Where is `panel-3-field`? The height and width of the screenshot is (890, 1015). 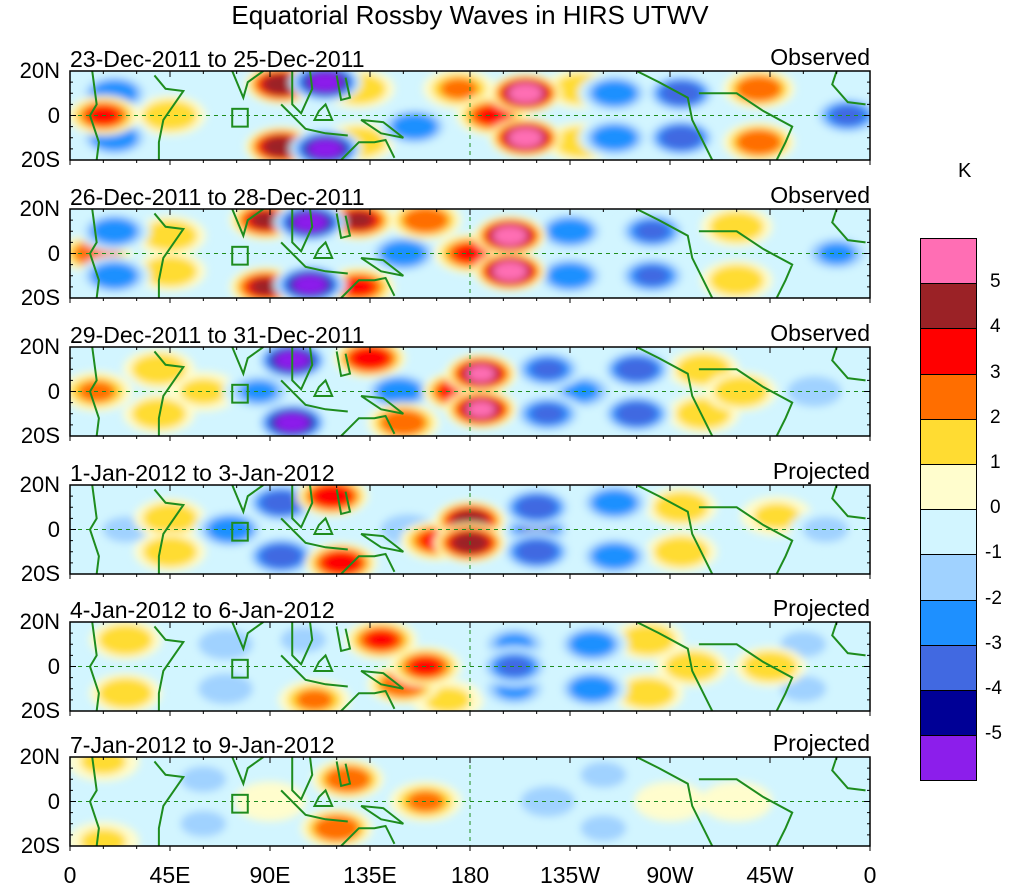
panel-3-field is located at coordinates (470, 391).